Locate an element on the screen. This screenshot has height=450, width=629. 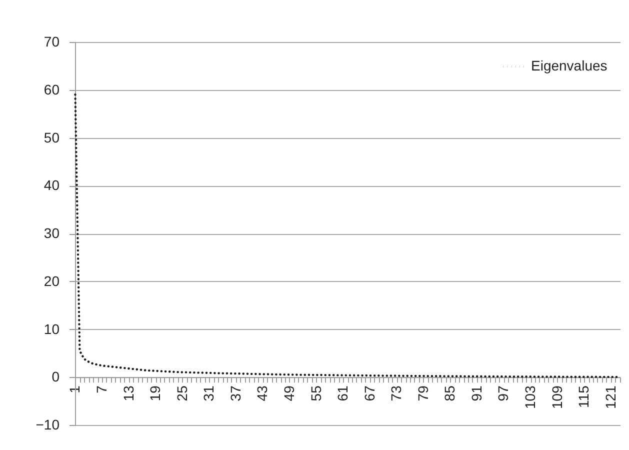
x-tick-label: 103 is located at coordinates (530, 397).